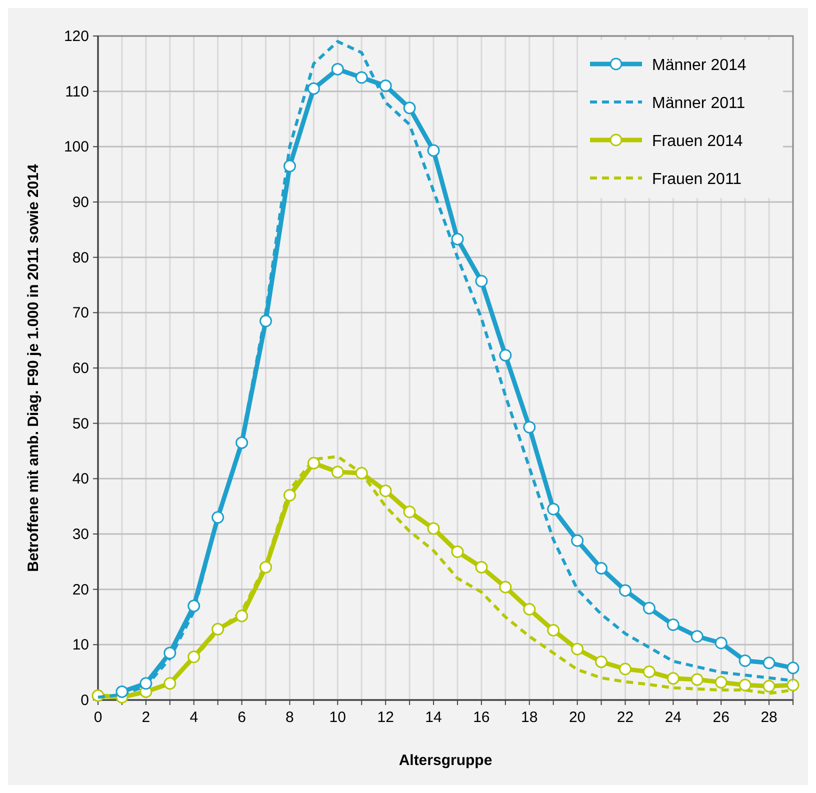  What do you see at coordinates (699, 65) in the screenshot?
I see `legend-label: Männer 2014` at bounding box center [699, 65].